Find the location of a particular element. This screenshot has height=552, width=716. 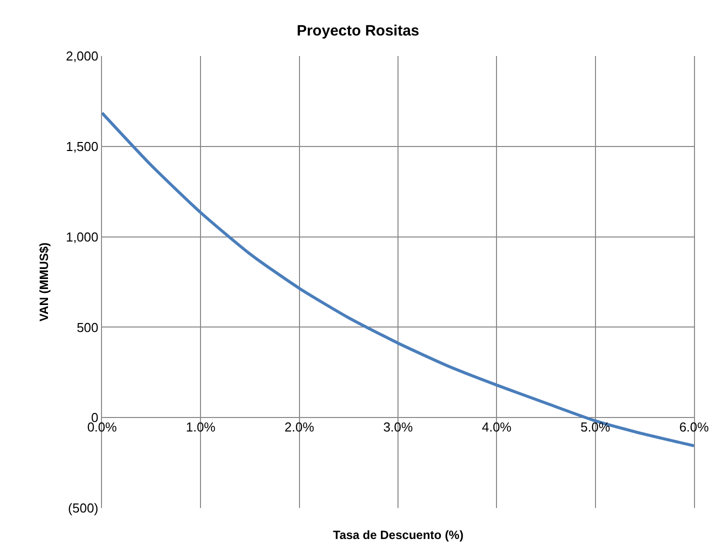

chart-title: Proyecto Rositas is located at coordinates (358, 31).